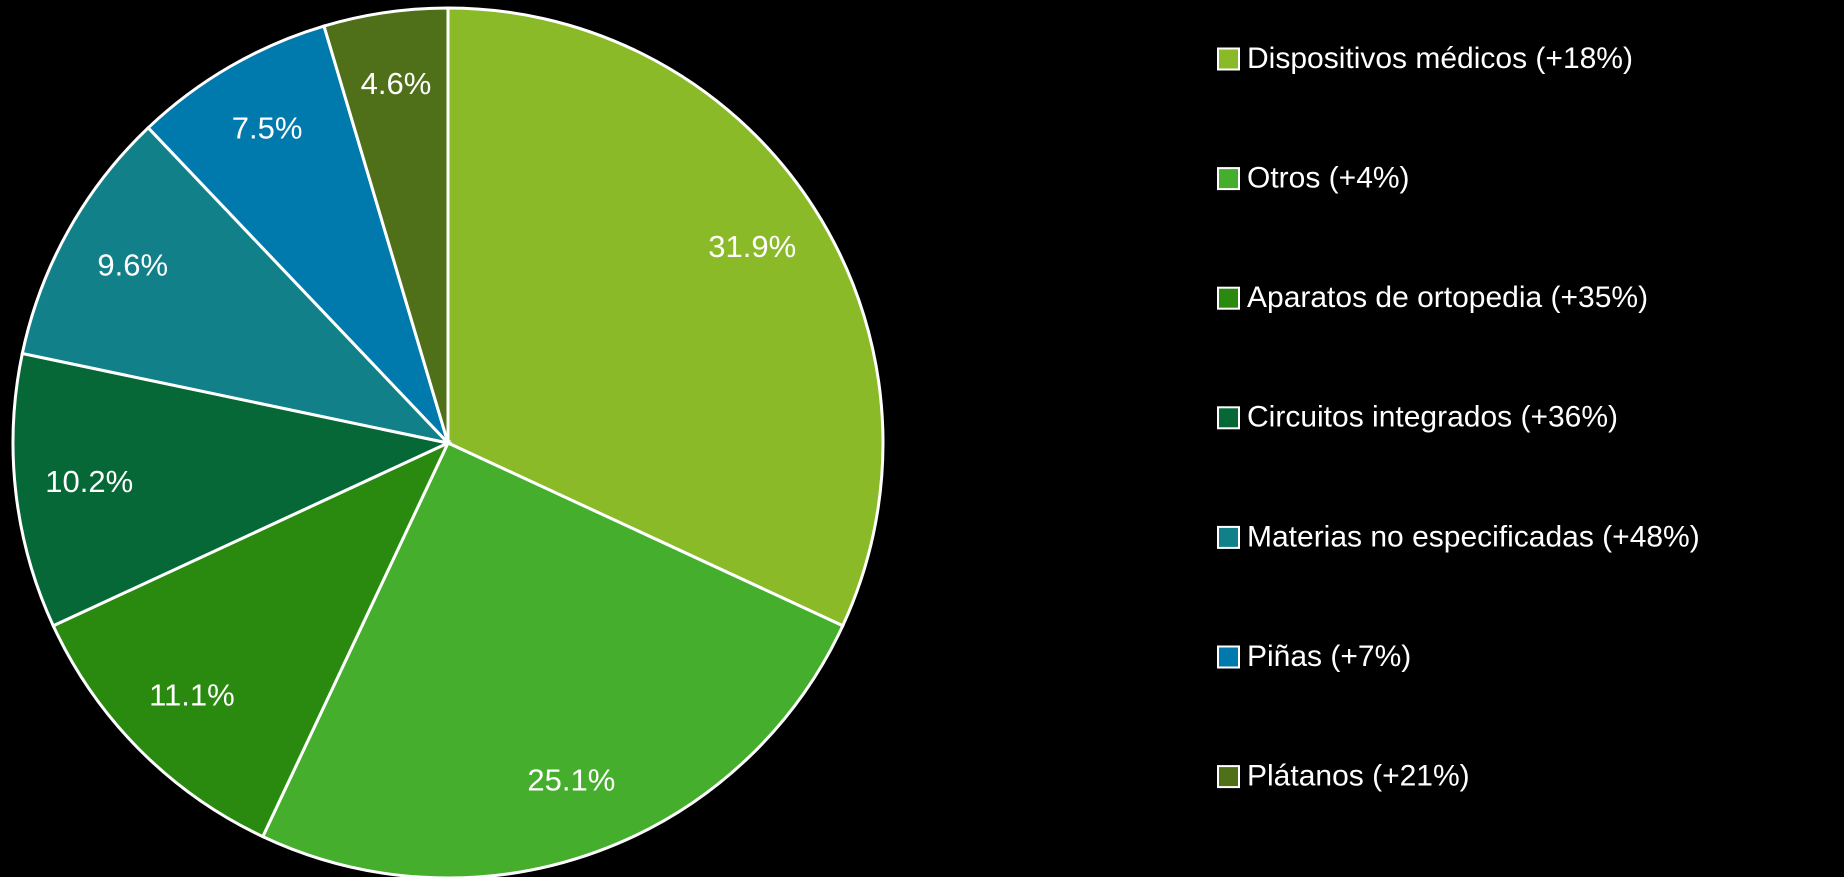 This screenshot has height=877, width=1844. I want to click on legend-label: Piñas (+7%), so click(1329, 656).